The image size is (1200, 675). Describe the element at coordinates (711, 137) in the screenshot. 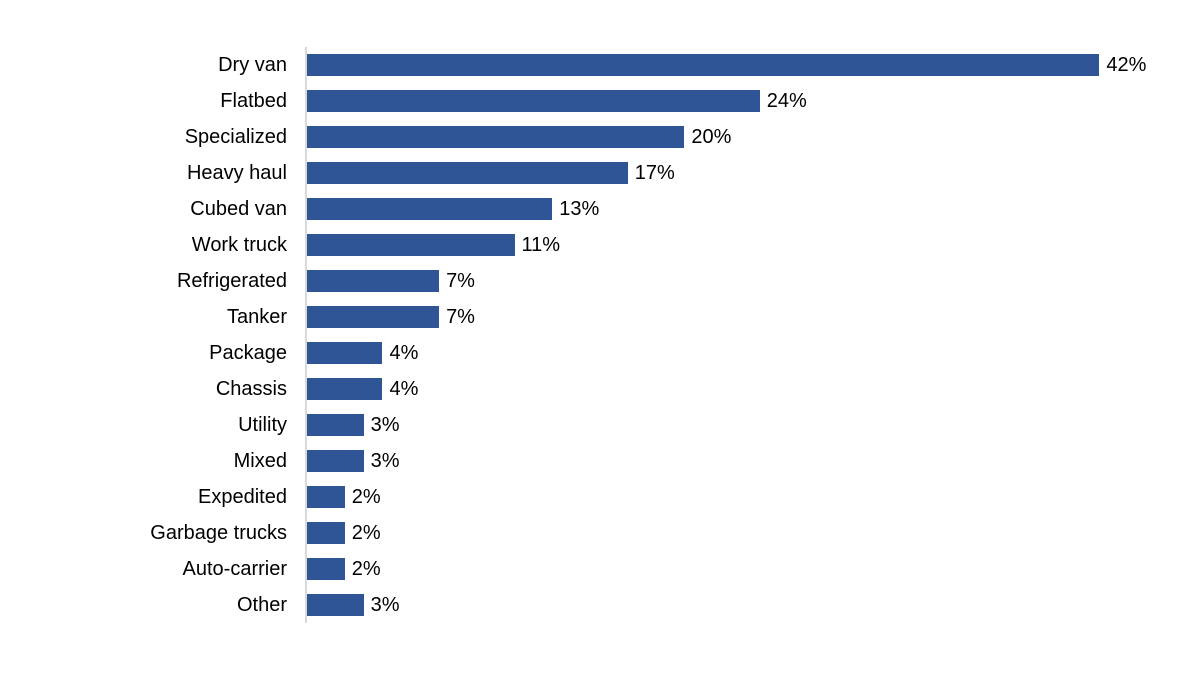

I see `value-label: 20%` at that location.